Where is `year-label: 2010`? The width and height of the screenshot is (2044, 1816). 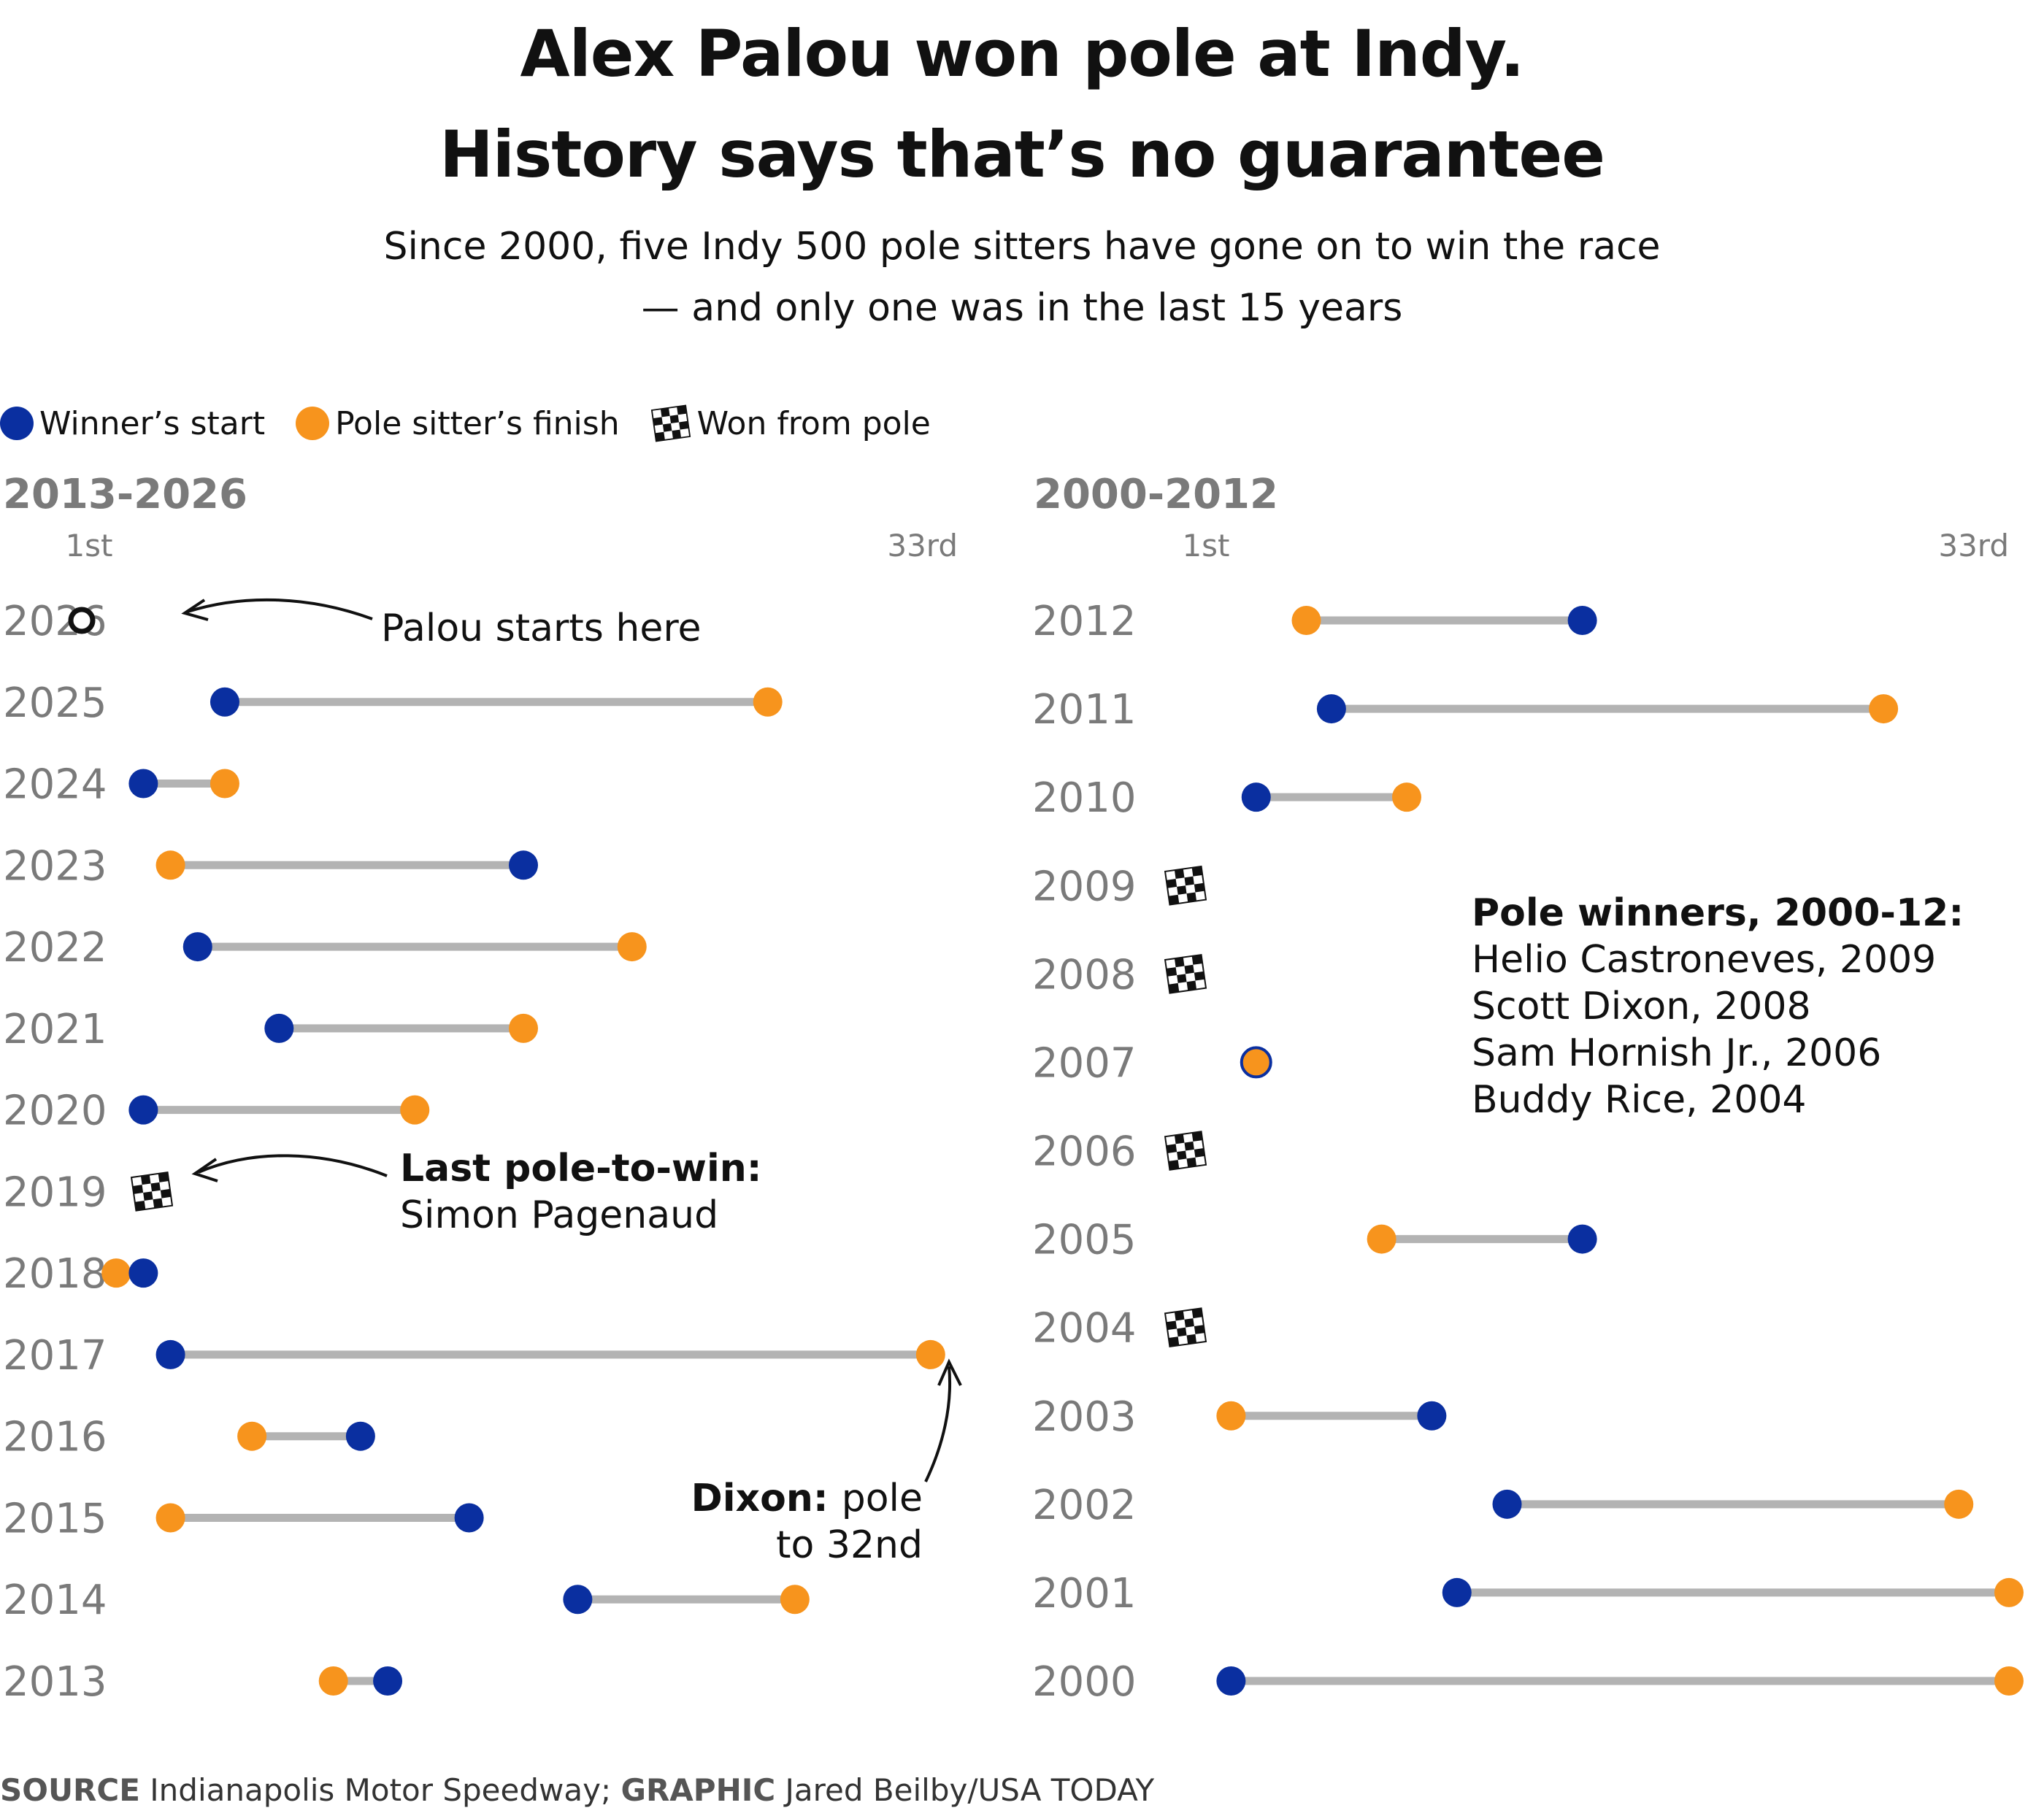
year-label: 2010 is located at coordinates (1084, 798).